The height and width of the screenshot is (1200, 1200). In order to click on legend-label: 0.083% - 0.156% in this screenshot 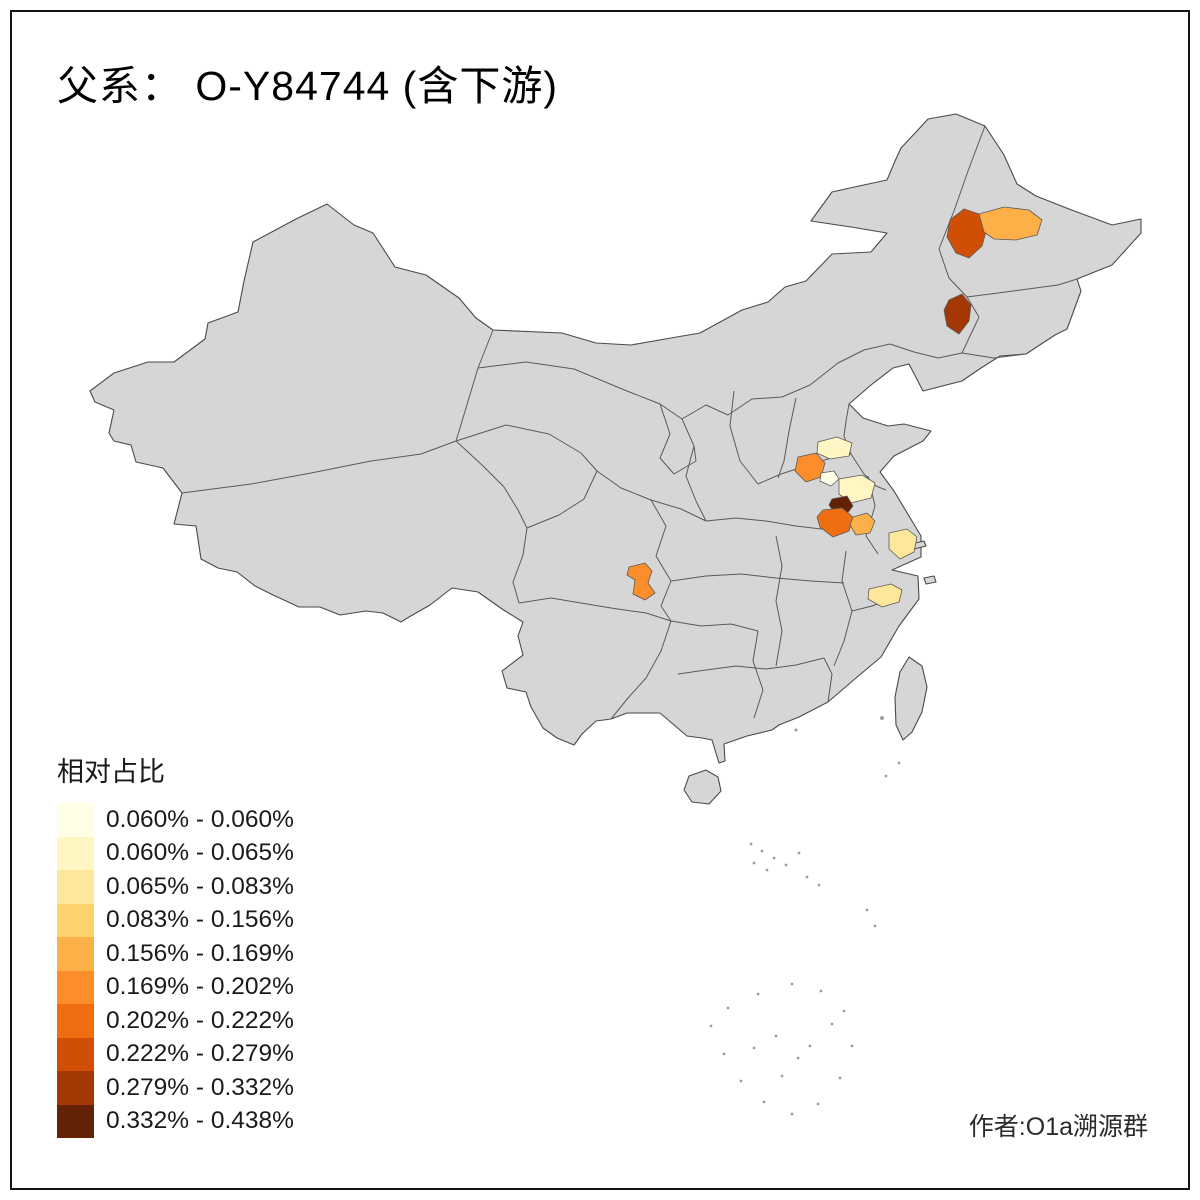, I will do `click(200, 920)`.